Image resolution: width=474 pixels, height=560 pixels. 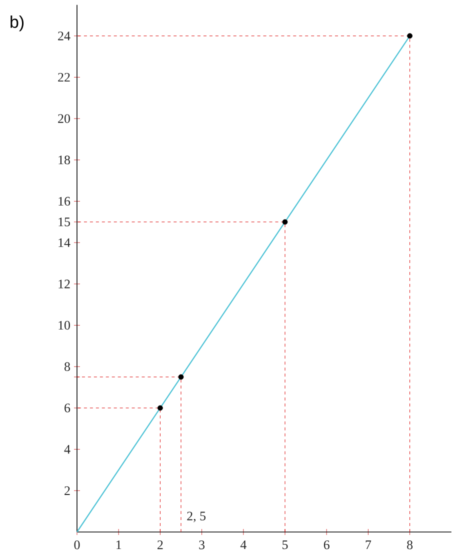 What do you see at coordinates (67, 366) in the screenshot?
I see `y-tick-label: 8` at bounding box center [67, 366].